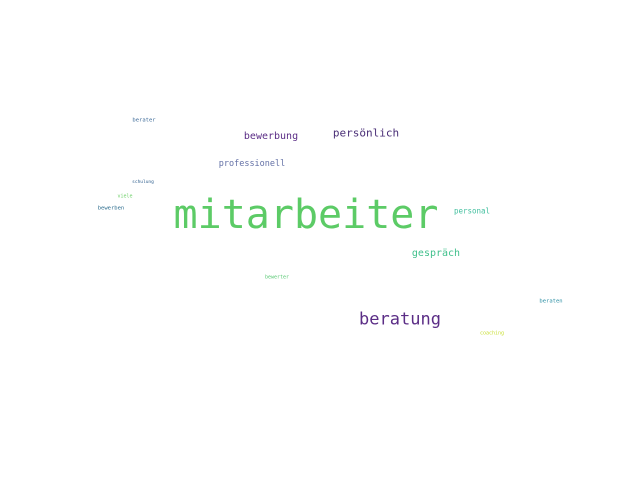 Image resolution: width=640 pixels, height=480 pixels. What do you see at coordinates (277, 277) in the screenshot?
I see `word-bewerter: bewerter` at bounding box center [277, 277].